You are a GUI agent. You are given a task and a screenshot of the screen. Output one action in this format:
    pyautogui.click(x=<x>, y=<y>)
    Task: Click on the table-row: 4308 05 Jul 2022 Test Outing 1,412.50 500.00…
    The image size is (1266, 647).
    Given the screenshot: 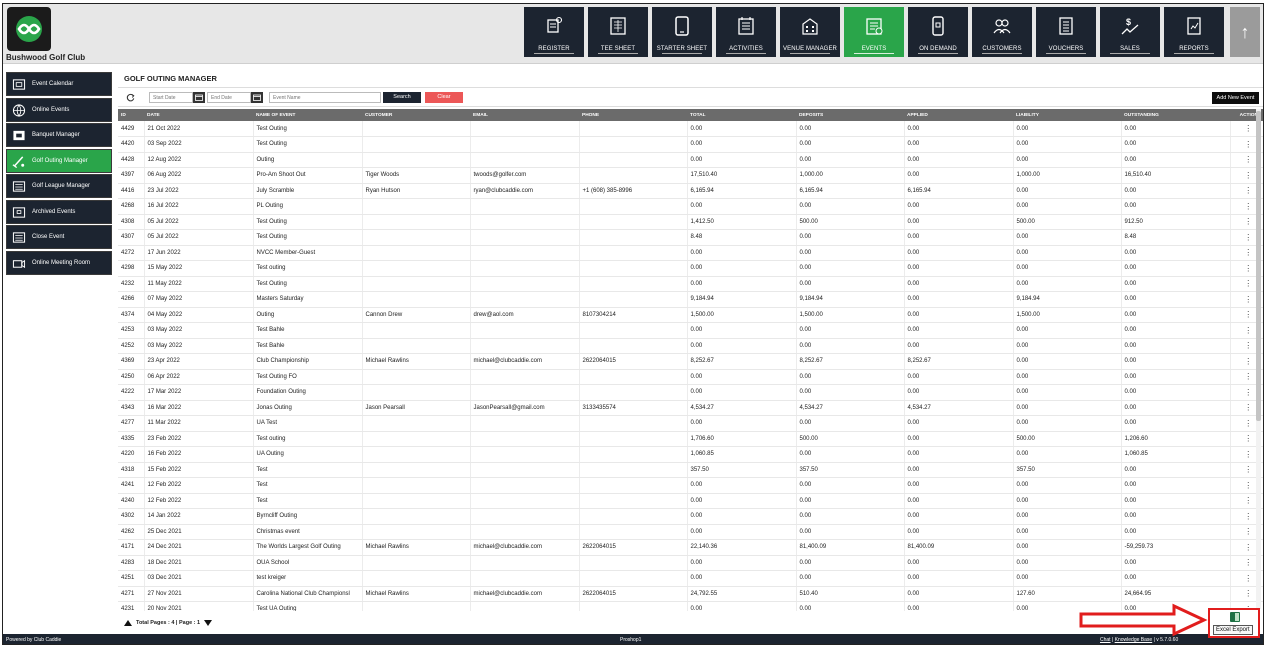 What is the action you would take?
    pyautogui.click(x=690, y=222)
    